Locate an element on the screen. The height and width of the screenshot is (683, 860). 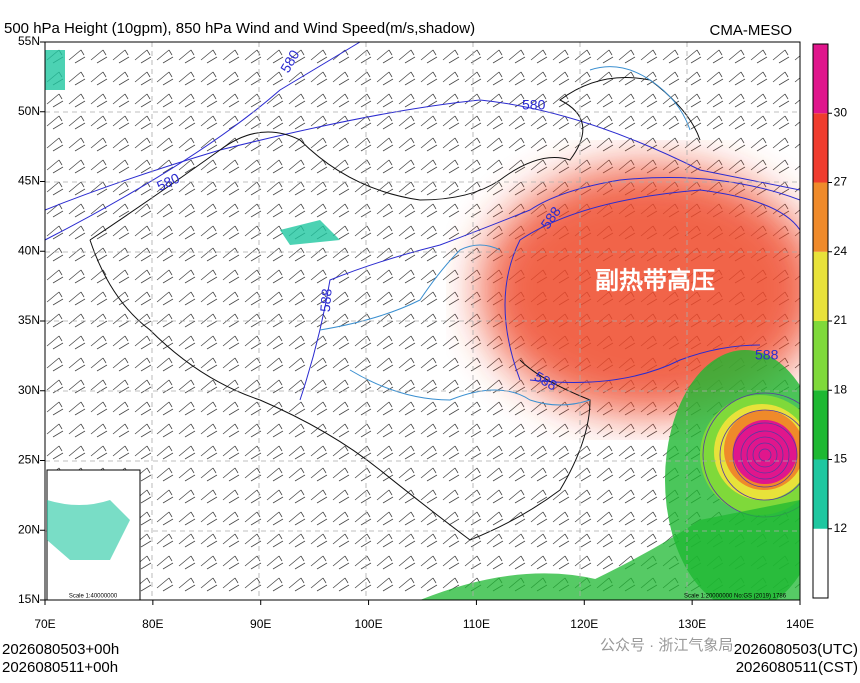
colorbar-label: 24 is located at coordinates (841, 251).